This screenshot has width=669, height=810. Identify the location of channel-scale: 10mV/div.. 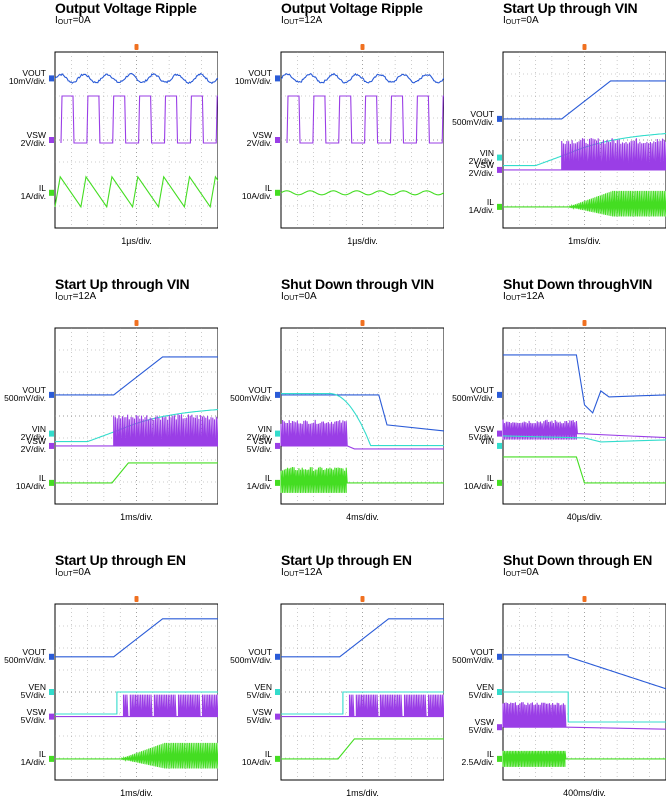
(27, 81).